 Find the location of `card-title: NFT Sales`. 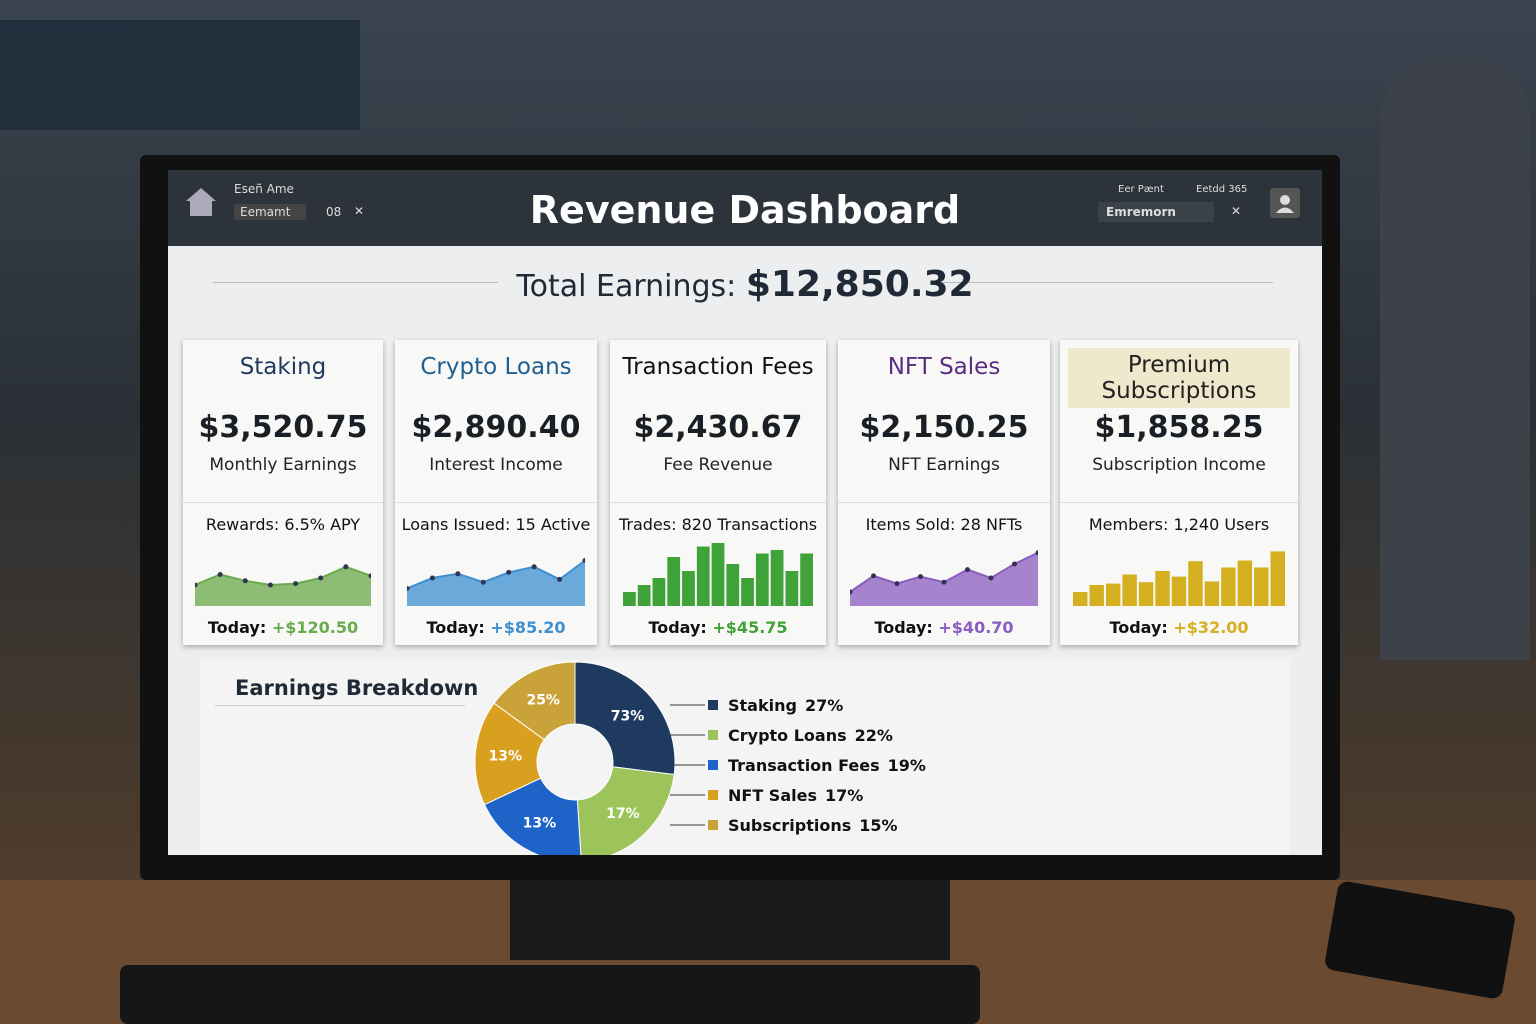

card-title: NFT Sales is located at coordinates (944, 367).